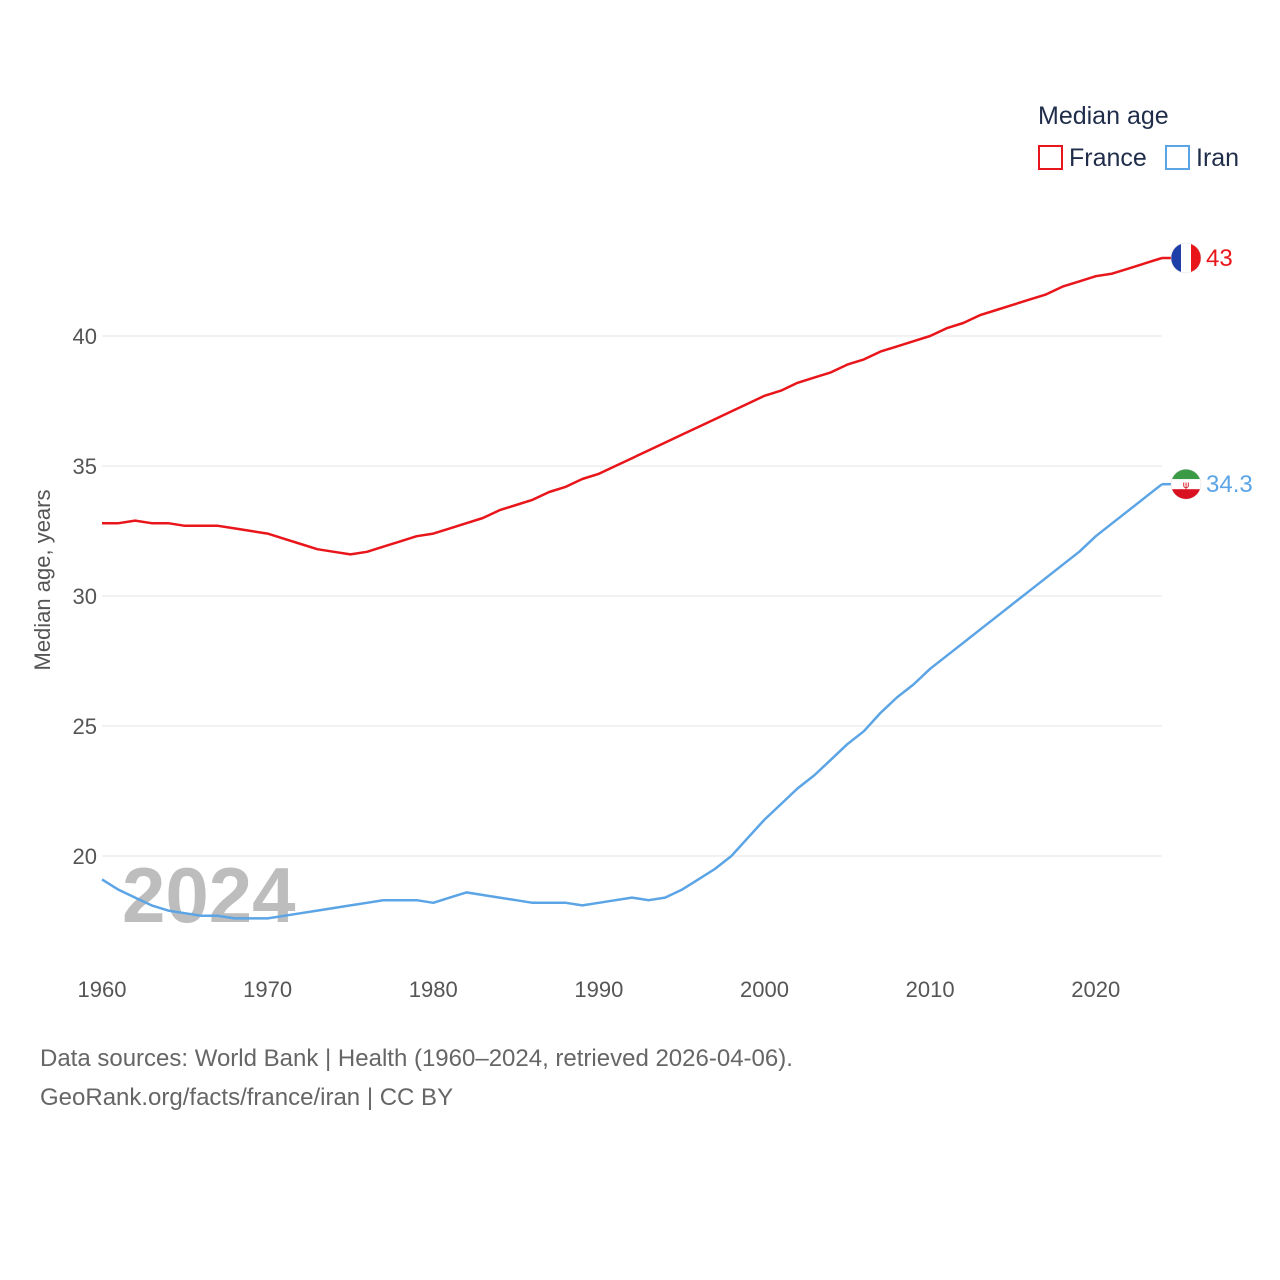  What do you see at coordinates (1207, 371) in the screenshot?
I see `series-end-markers: 43 ψ 34.3` at bounding box center [1207, 371].